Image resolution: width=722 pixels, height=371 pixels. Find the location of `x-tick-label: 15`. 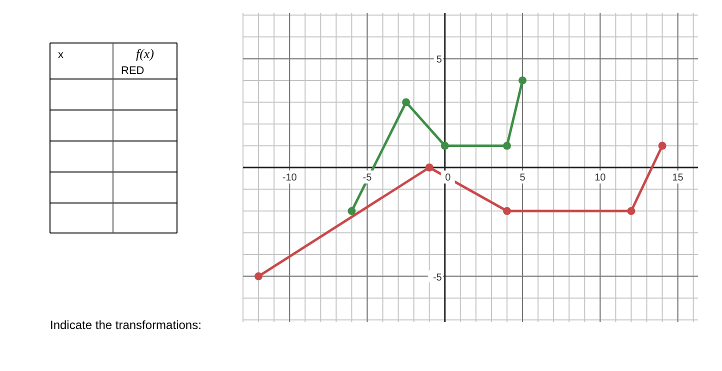

x-tick-label: 15 is located at coordinates (678, 178).